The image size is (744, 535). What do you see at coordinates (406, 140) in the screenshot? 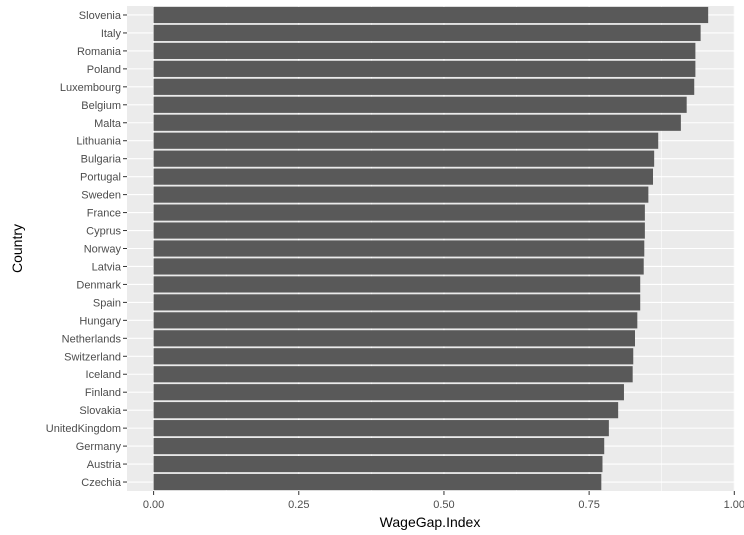
I see `bar-lithuania` at bounding box center [406, 140].